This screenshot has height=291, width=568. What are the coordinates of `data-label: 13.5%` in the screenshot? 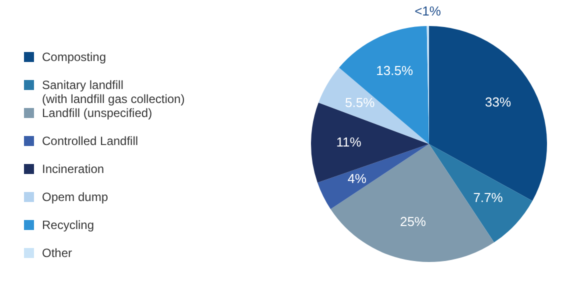 It's located at (395, 70).